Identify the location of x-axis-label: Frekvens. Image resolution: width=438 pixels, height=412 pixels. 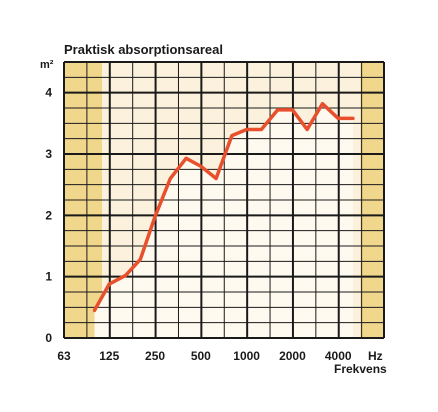
(360, 369).